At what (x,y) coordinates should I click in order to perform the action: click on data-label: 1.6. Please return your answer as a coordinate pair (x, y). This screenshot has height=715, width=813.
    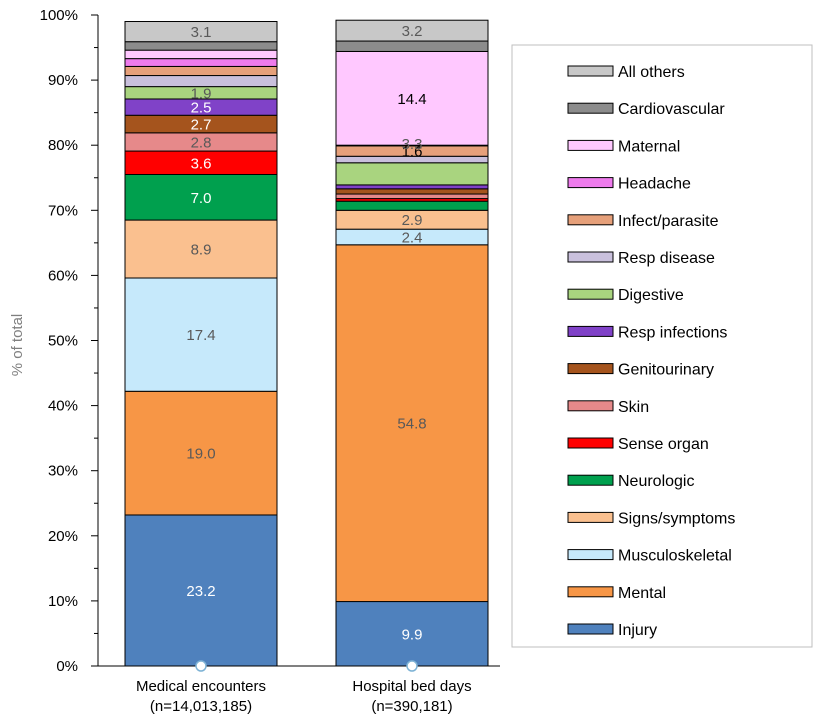
    Looking at the image, I should click on (412, 152).